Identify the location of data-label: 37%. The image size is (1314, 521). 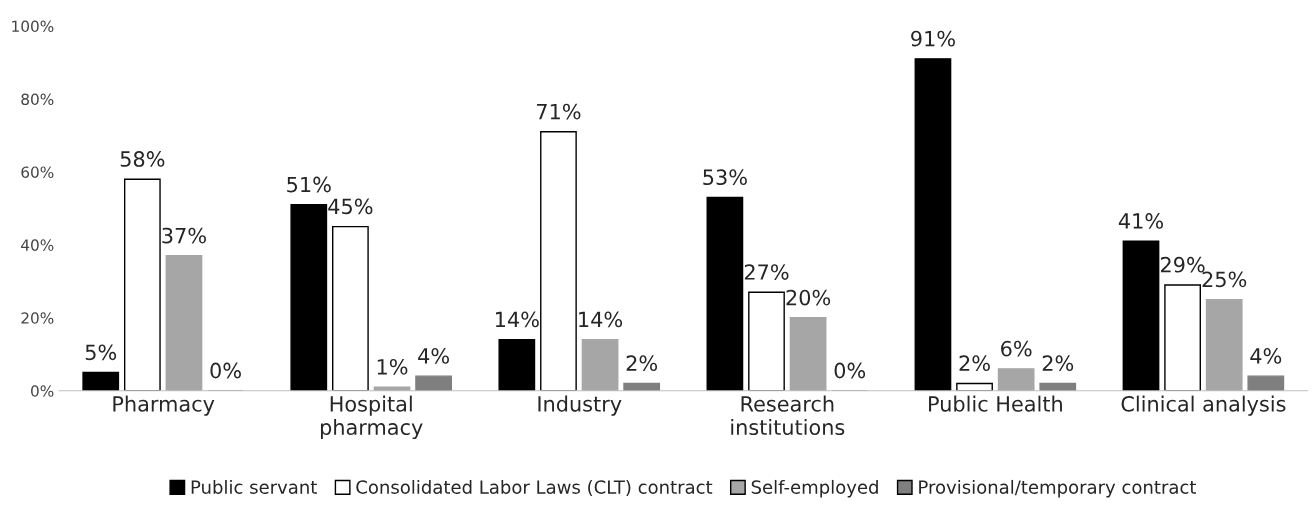
(184, 235).